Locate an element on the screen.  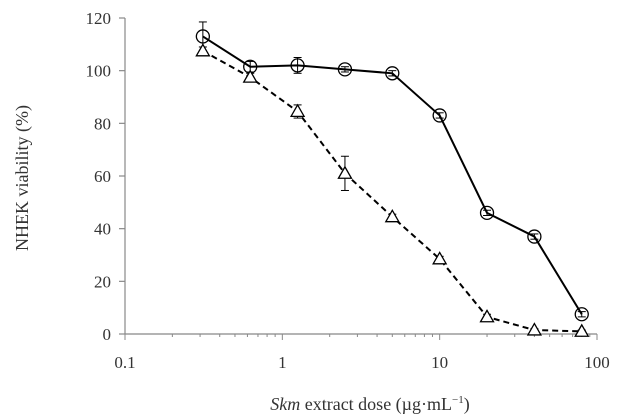
x-axis-title-close: ) is located at coordinates (467, 404).